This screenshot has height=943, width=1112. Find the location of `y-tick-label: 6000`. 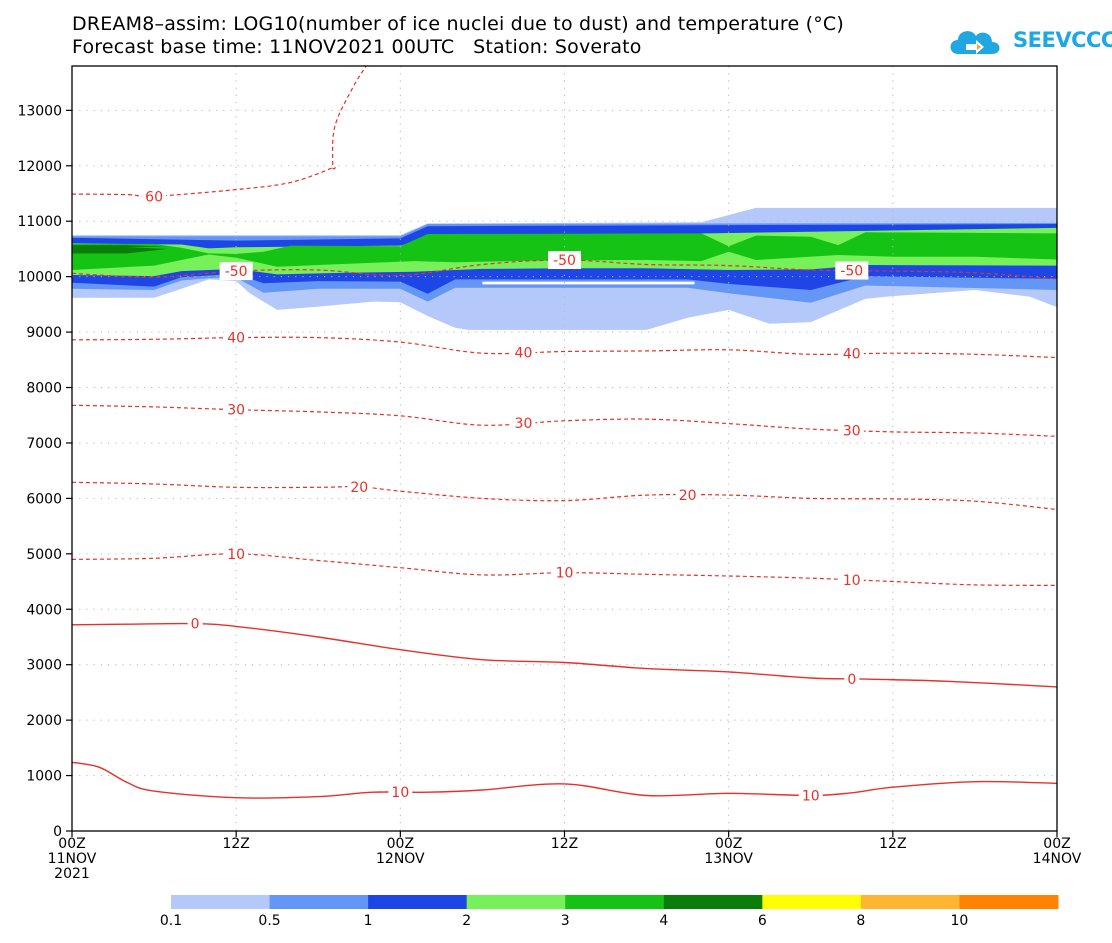

y-tick-label: 6000 is located at coordinates (44, 499).